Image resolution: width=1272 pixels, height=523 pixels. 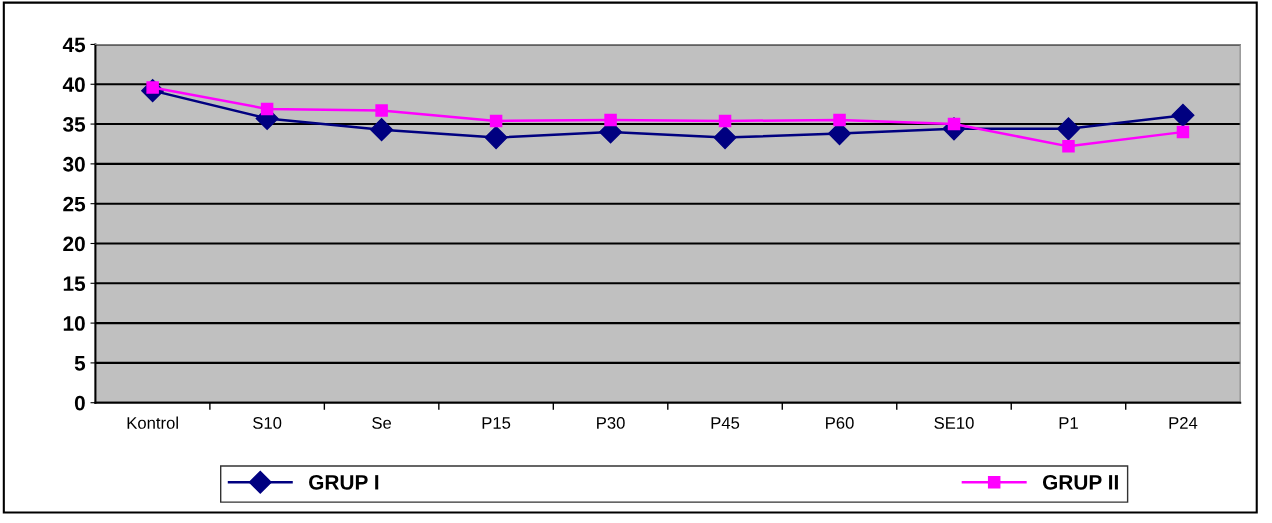 What do you see at coordinates (152, 422) in the screenshot?
I see `x-tick-label: Kontrol` at bounding box center [152, 422].